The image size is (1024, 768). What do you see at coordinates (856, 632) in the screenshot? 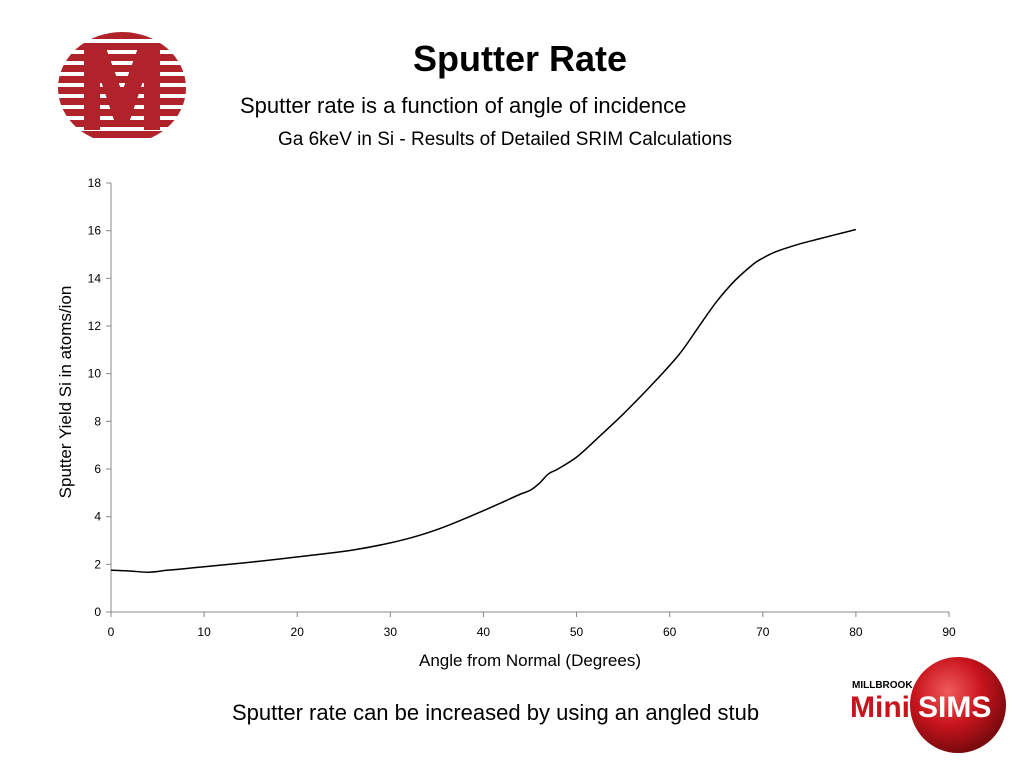
I see `x-tick-label: 80` at bounding box center [856, 632].